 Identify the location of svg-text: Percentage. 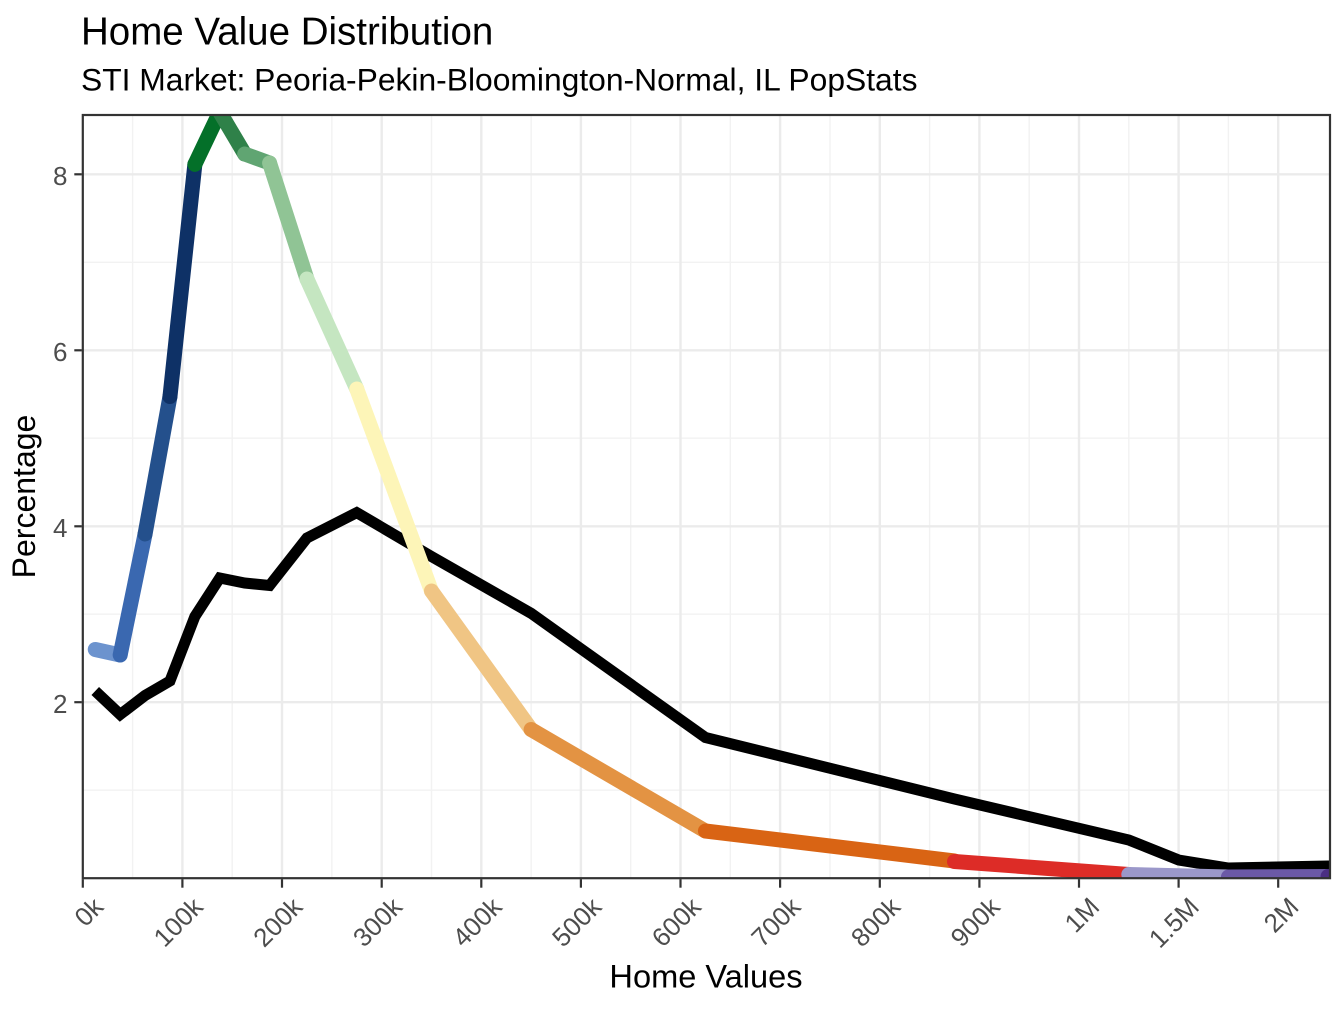
(24, 497).